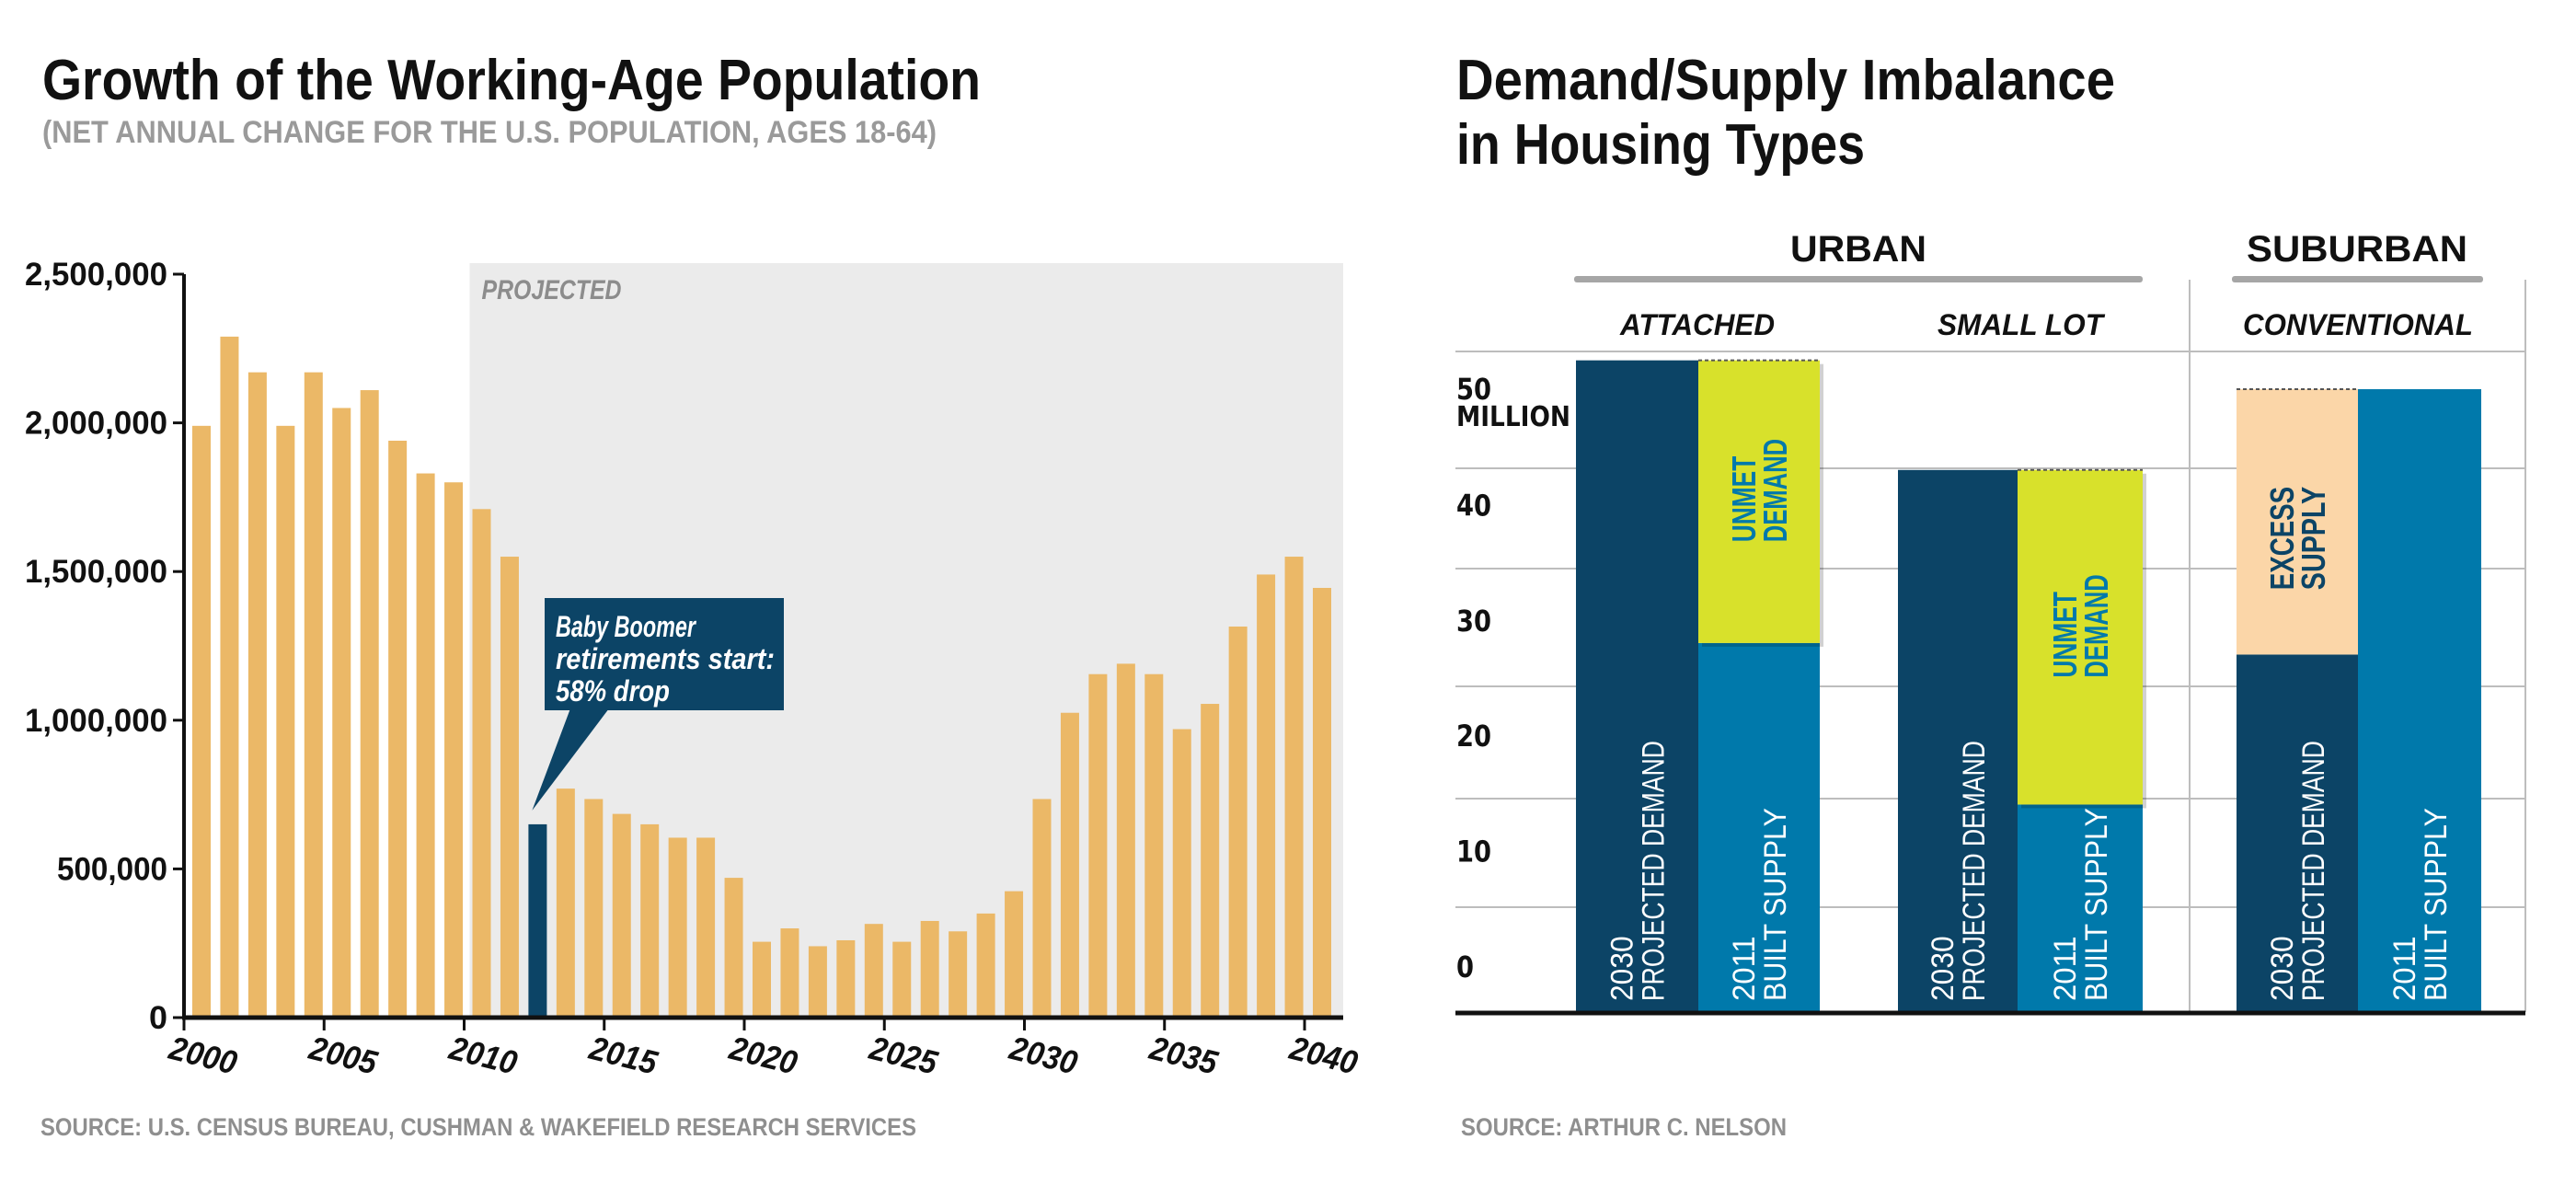 The width and height of the screenshot is (2576, 1197). I want to click on y-tick-label: 50, so click(1473, 389).